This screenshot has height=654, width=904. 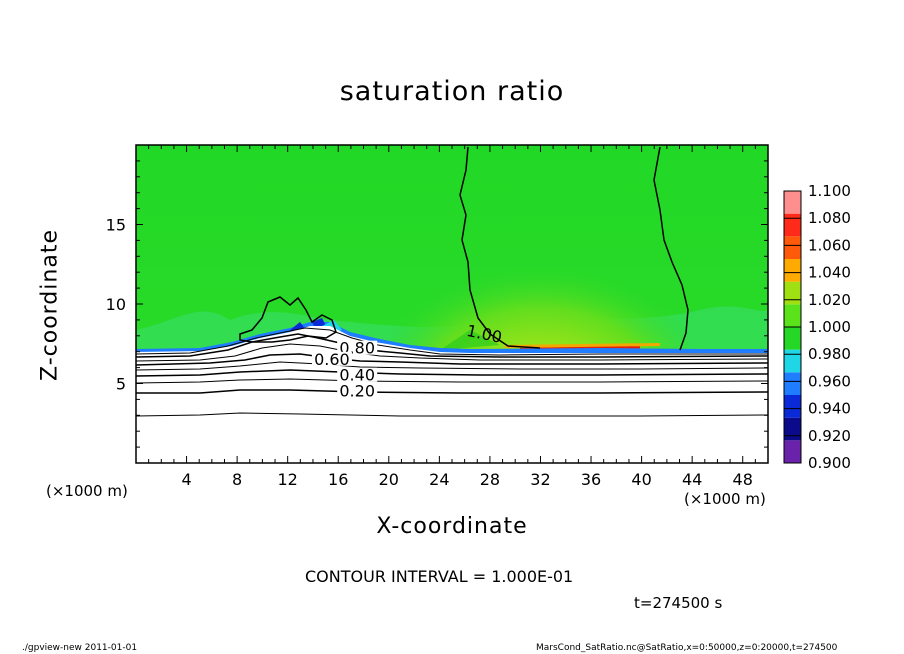 What do you see at coordinates (829, 381) in the screenshot?
I see `colorbar-label: 0.960` at bounding box center [829, 381].